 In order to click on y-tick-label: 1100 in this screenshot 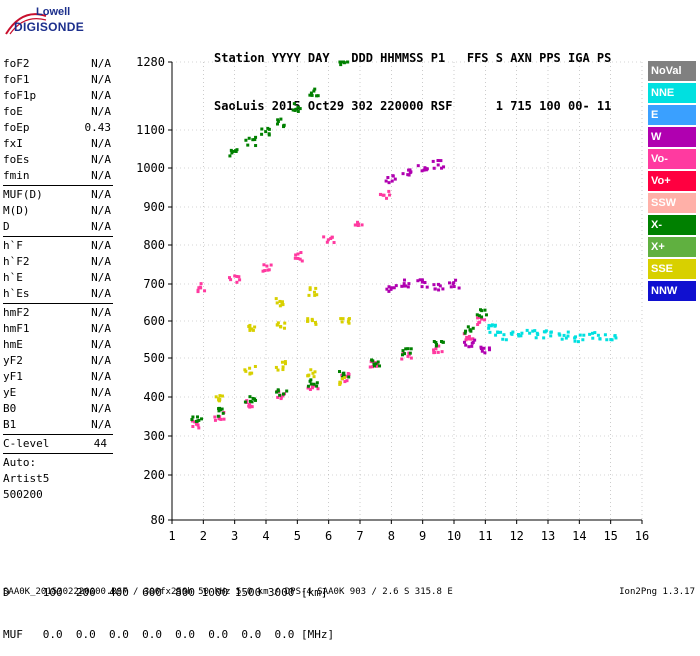, I will do `click(150, 130)`.